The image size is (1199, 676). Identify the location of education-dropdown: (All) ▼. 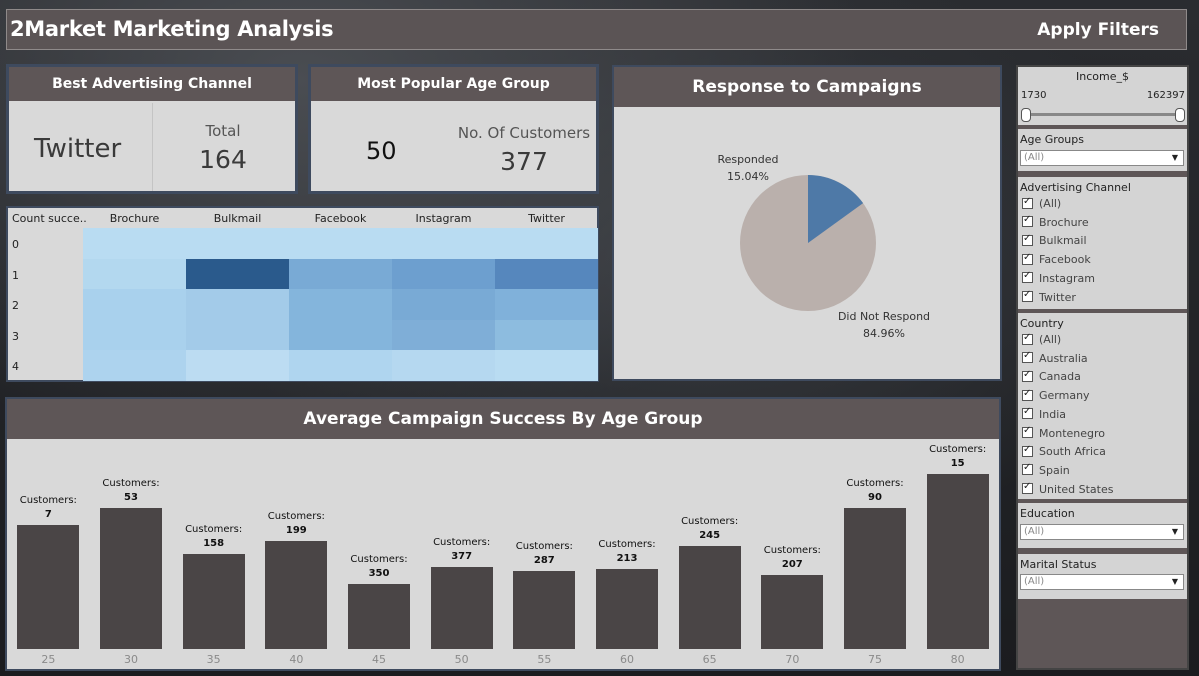
(1102, 532).